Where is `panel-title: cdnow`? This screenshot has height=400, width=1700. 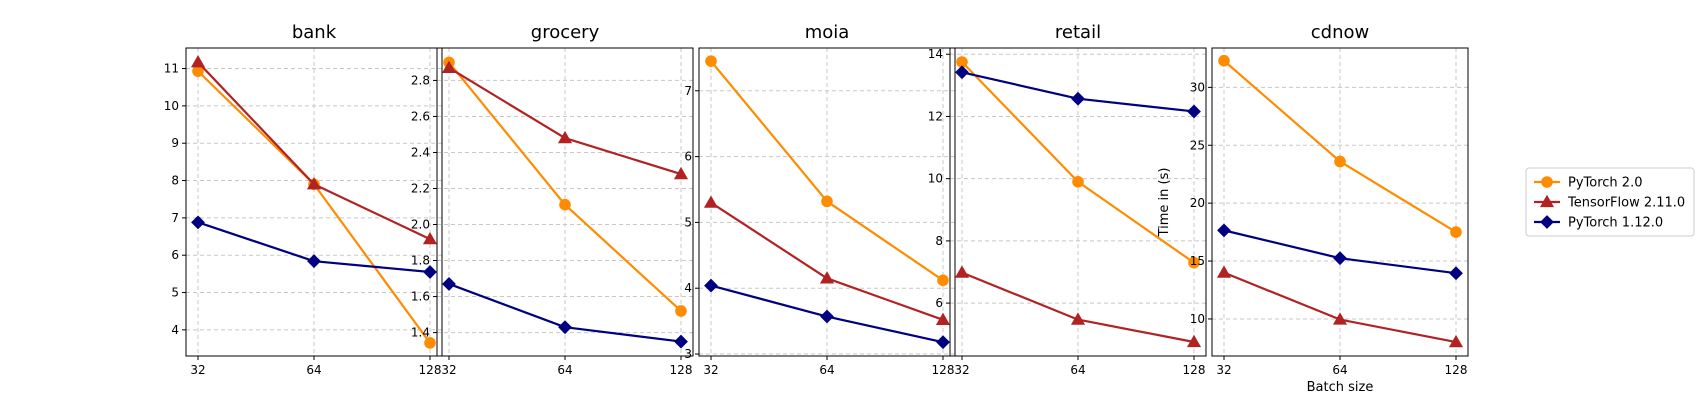 panel-title: cdnow is located at coordinates (1340, 32).